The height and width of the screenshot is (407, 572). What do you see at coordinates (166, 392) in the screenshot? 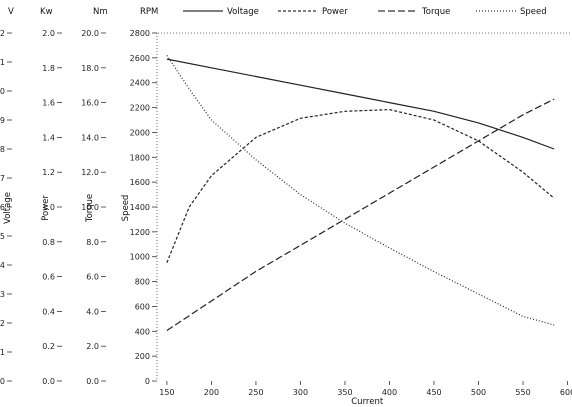
I see `x-tick-label: 150` at bounding box center [166, 392].